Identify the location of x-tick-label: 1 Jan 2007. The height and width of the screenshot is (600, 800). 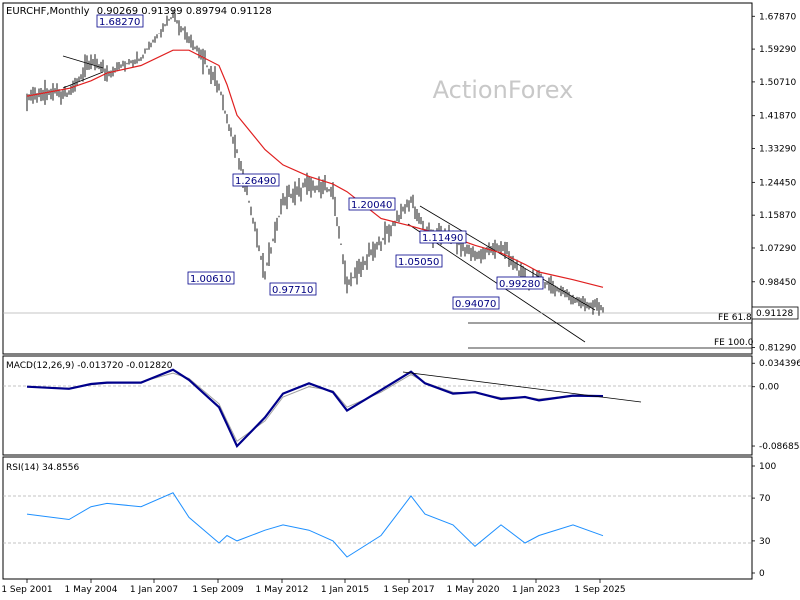
(154, 590).